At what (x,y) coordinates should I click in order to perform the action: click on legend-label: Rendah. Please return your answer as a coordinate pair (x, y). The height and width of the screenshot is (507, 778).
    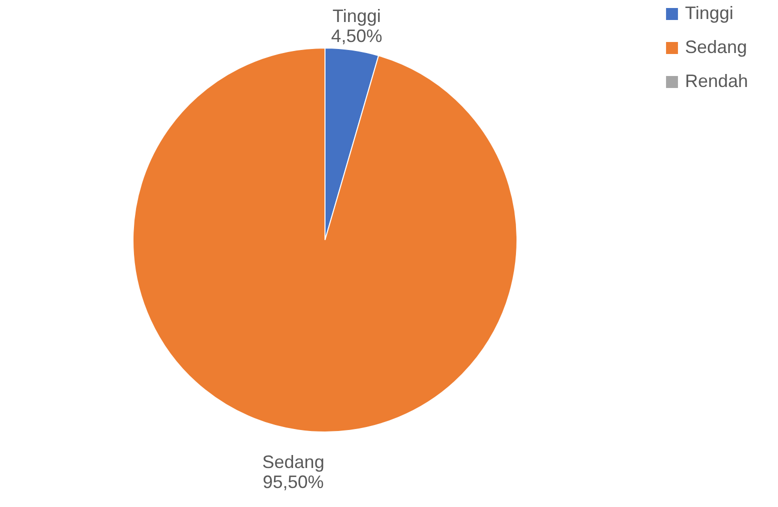
    Looking at the image, I should click on (716, 81).